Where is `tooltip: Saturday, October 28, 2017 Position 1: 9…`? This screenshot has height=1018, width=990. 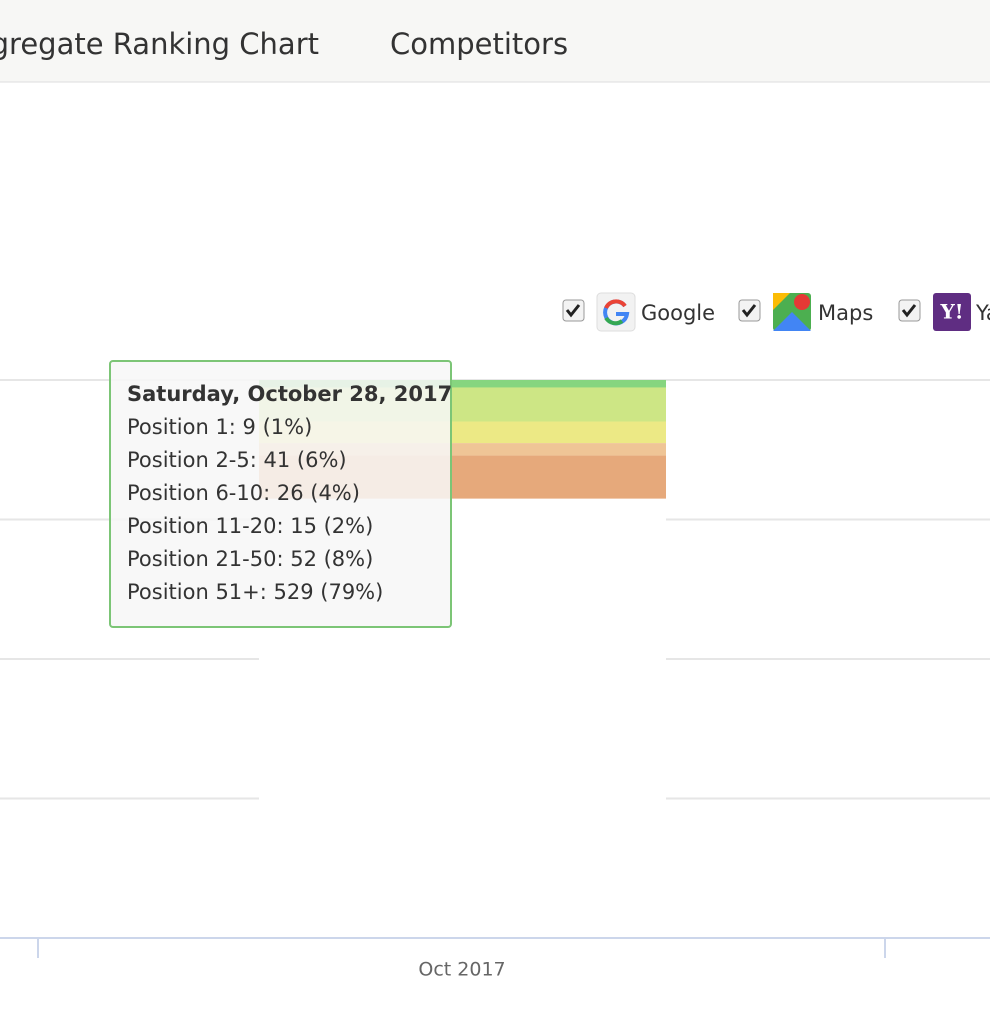
tooltip: Saturday, October 28, 2017 Position 1: 9… is located at coordinates (280, 494).